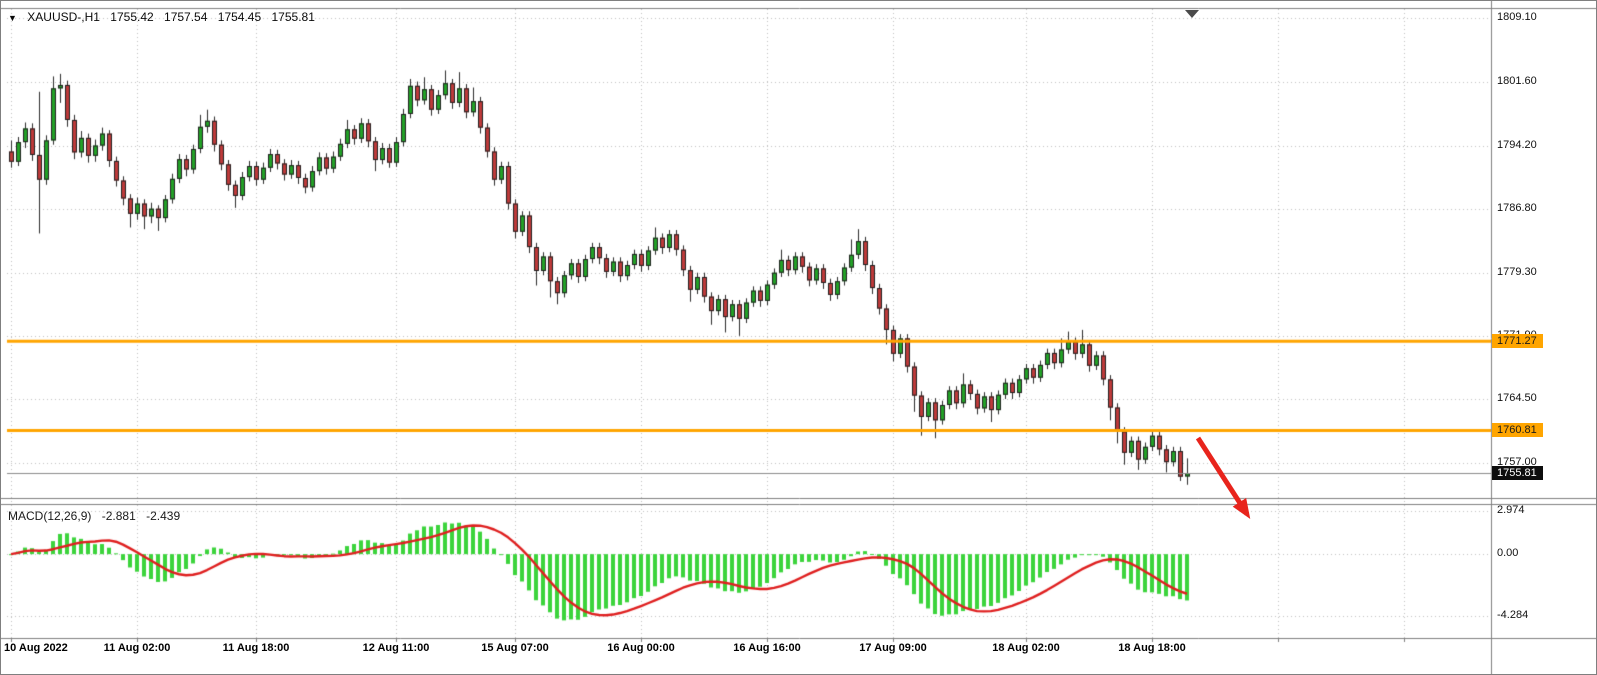 Image resolution: width=1597 pixels, height=675 pixels. What do you see at coordinates (1517, 81) in the screenshot?
I see `price-axis-label: 1801.60` at bounding box center [1517, 81].